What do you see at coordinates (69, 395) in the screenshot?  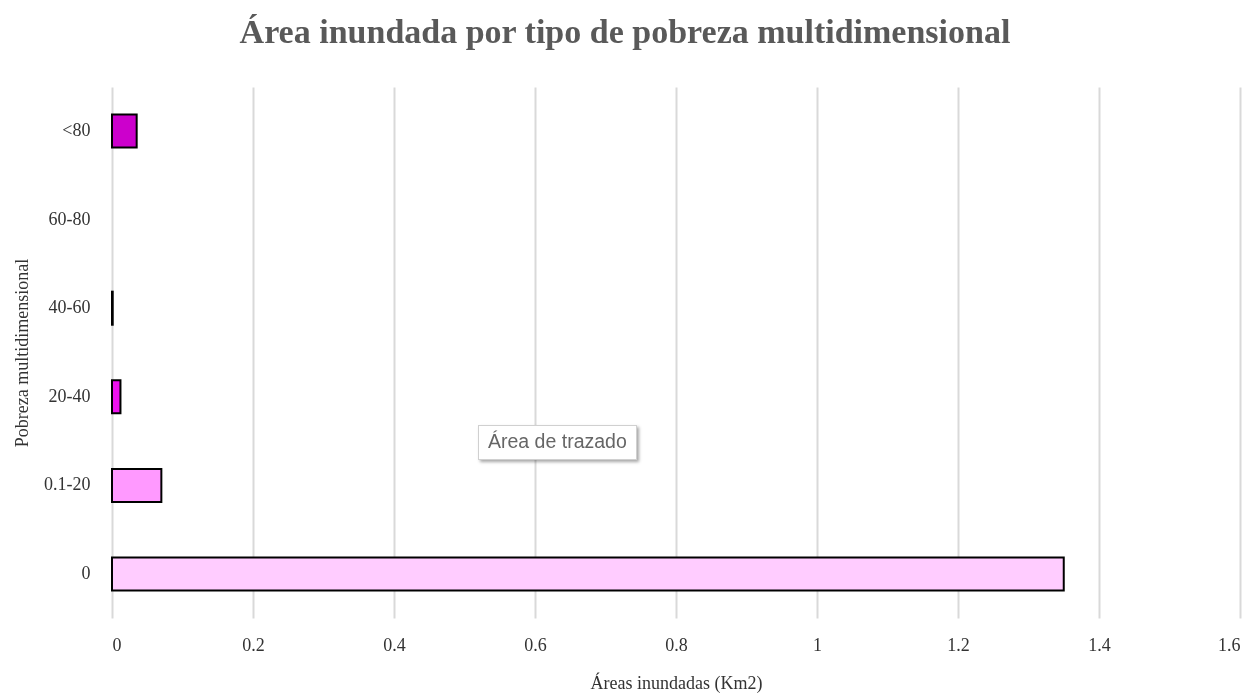 I see `y-tick-label: 20-40` at bounding box center [69, 395].